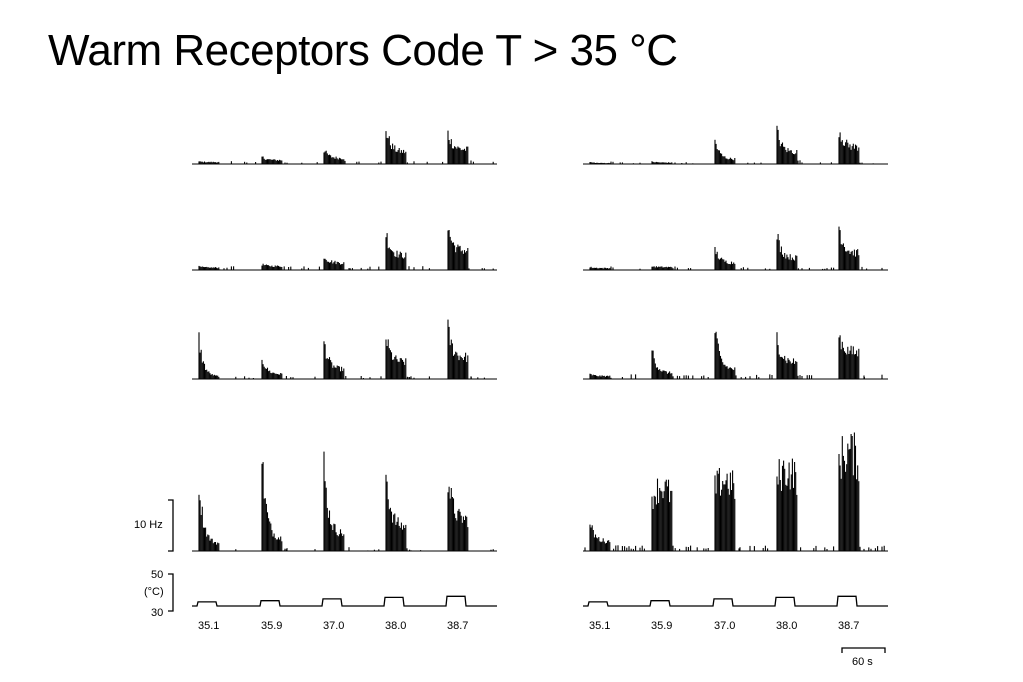 The image size is (1023, 682). Describe the element at coordinates (157, 613) in the screenshot. I see `temp-tick-30: 30` at that location.